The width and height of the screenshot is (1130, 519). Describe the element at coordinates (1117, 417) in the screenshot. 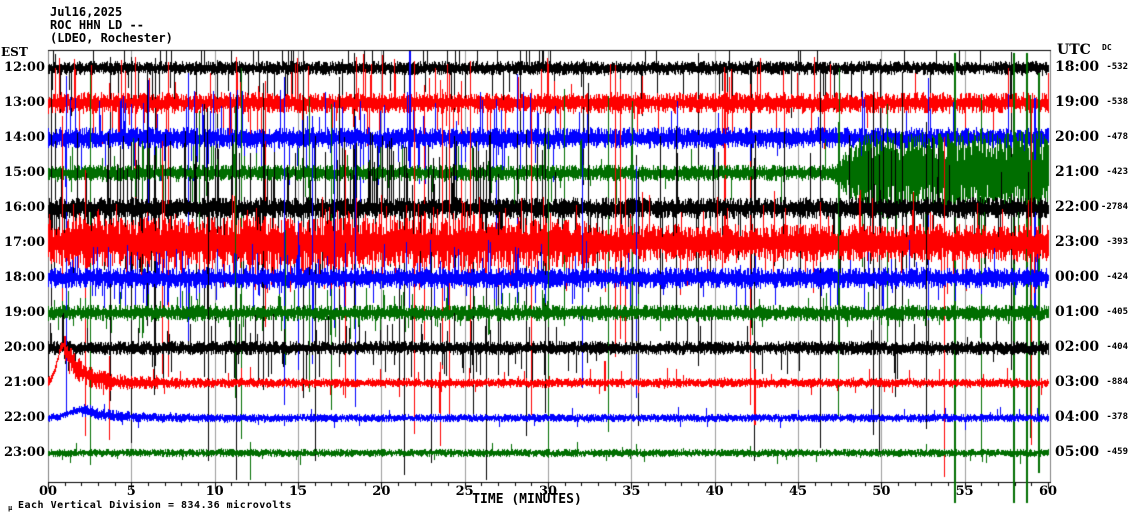

I see `dc-value-label: -378` at that location.